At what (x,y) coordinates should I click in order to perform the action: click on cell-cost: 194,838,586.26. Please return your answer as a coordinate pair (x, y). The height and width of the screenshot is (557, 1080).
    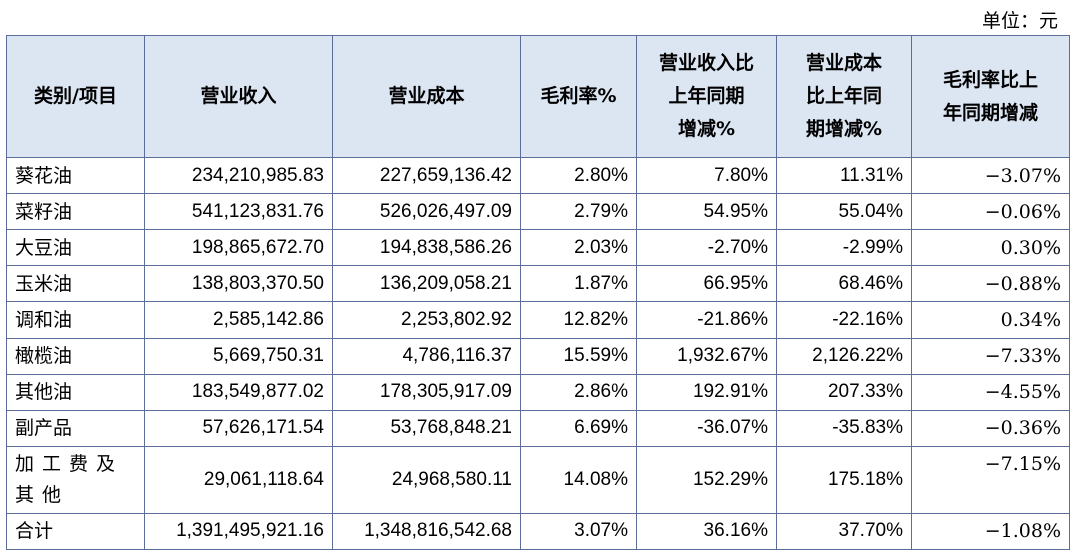
    Looking at the image, I should click on (426, 248).